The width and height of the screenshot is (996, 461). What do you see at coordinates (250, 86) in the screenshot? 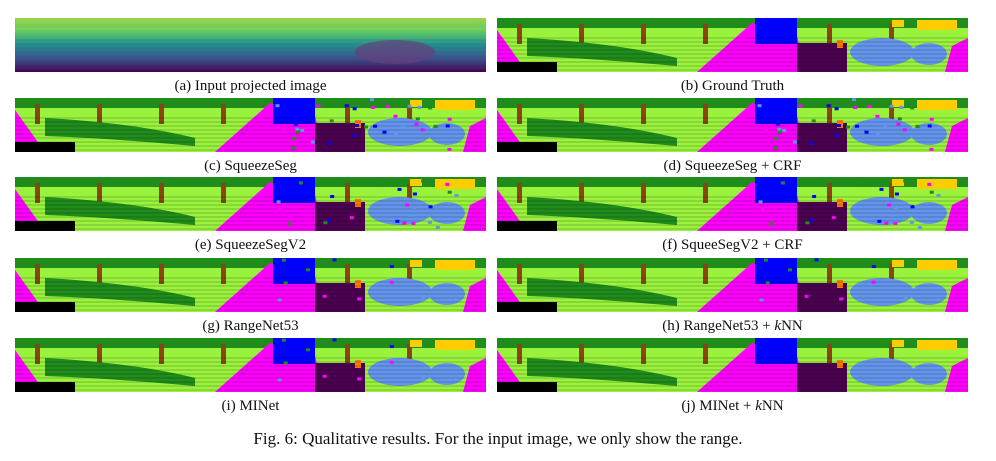
I see `panel-a-caption: (a) Input projected image` at bounding box center [250, 86].